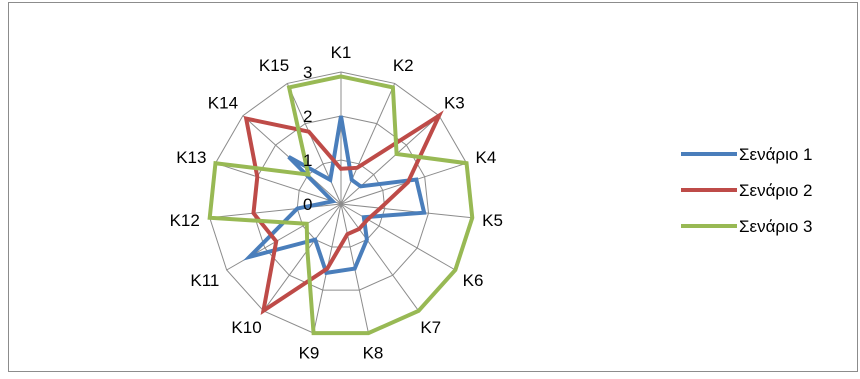  Describe the element at coordinates (454, 102) in the screenshot. I see `category-label-k3: K3` at that location.